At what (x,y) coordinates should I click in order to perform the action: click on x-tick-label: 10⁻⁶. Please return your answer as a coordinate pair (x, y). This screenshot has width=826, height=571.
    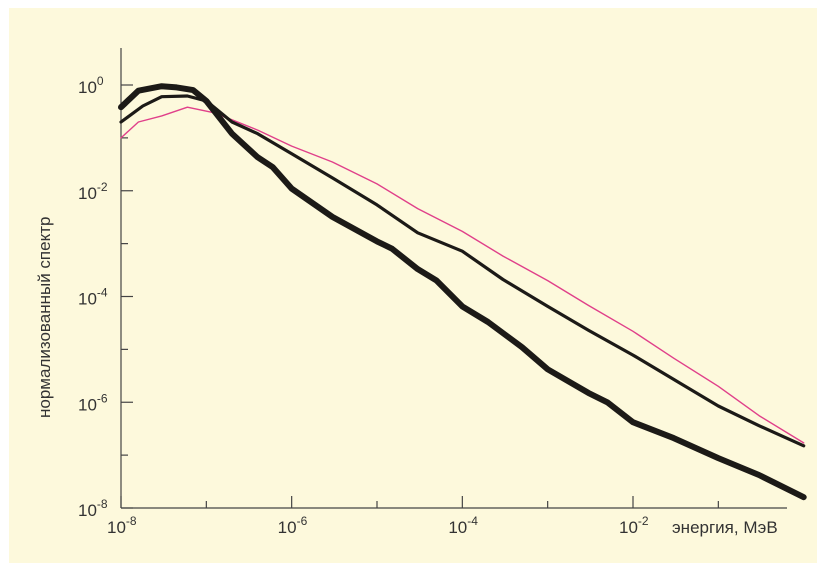
    Looking at the image, I should click on (293, 525).